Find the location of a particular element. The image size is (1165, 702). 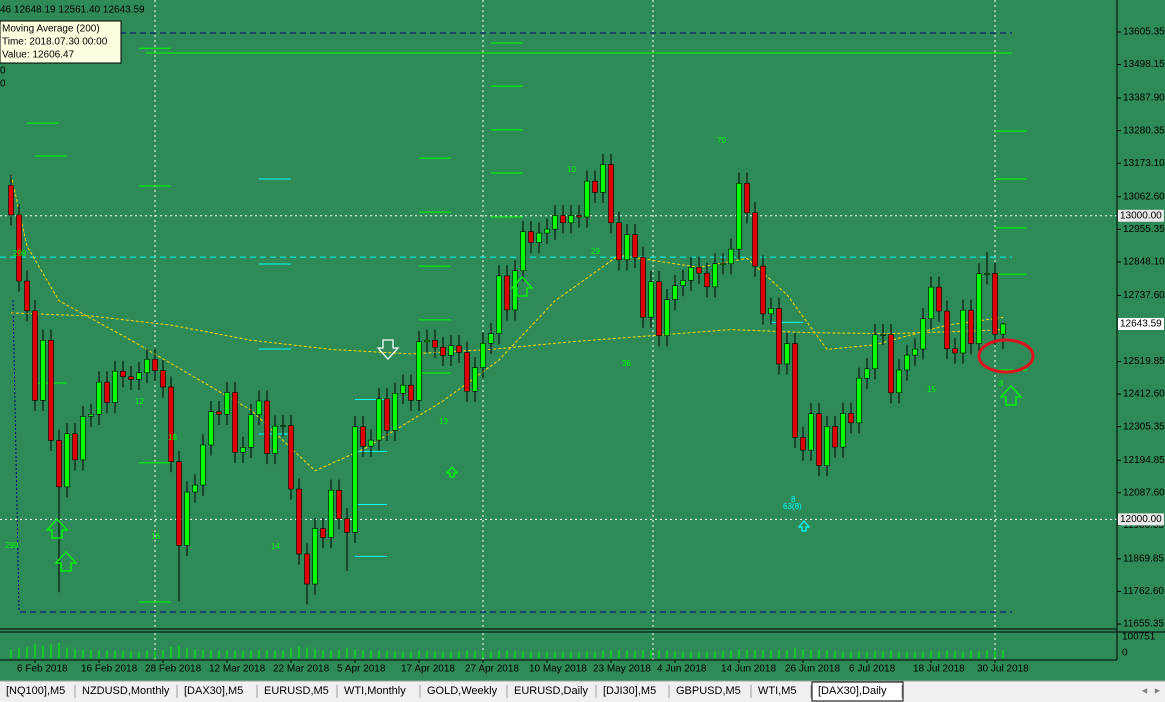

price-label: 13000.00 is located at coordinates (1141, 215).